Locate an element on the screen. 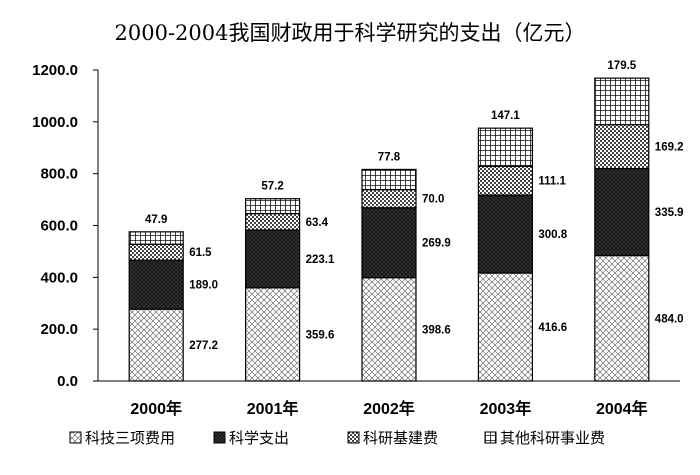 Image resolution: width=700 pixels, height=475 pixels. data-label: 57.2 is located at coordinates (272, 187).